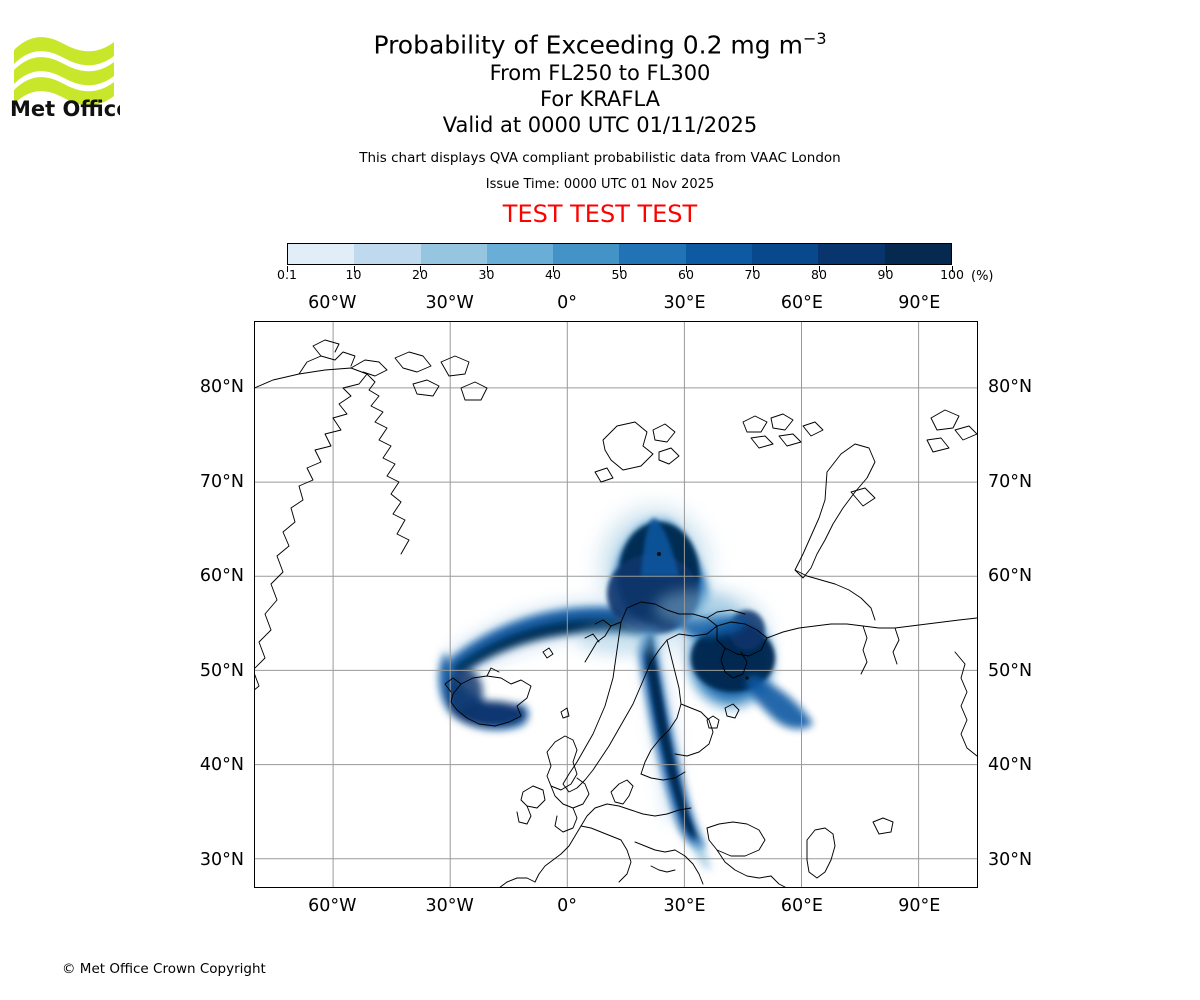 This screenshot has height=1000, width=1200. What do you see at coordinates (600, 214) in the screenshot?
I see `test-banner: TEST TEST TEST` at bounding box center [600, 214].